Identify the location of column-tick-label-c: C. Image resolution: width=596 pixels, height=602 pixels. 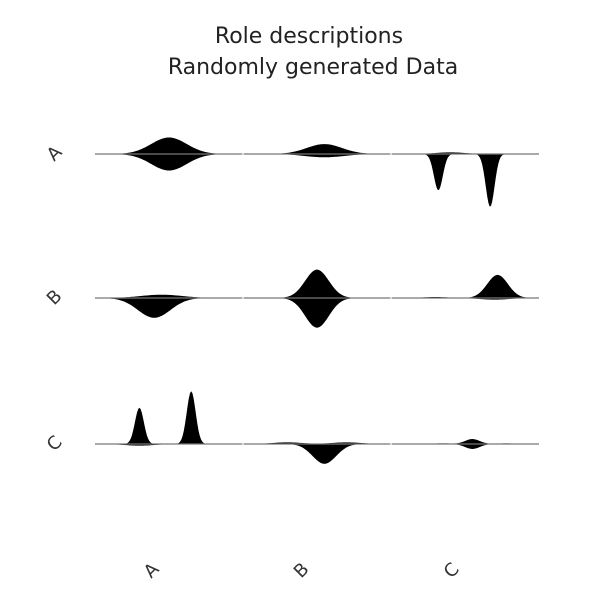
(452, 571).